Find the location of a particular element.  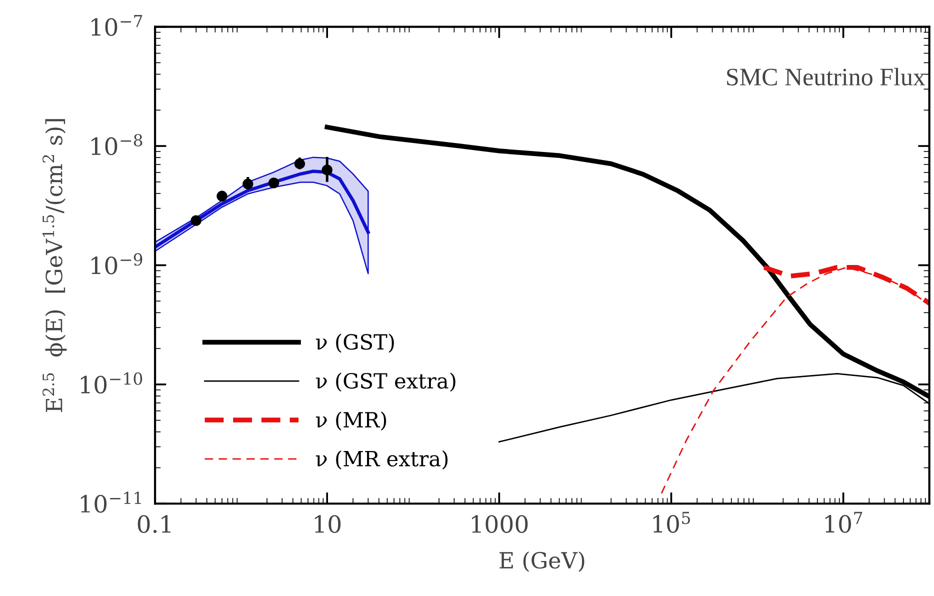

legend-label: ν (MR) is located at coordinates (351, 421).